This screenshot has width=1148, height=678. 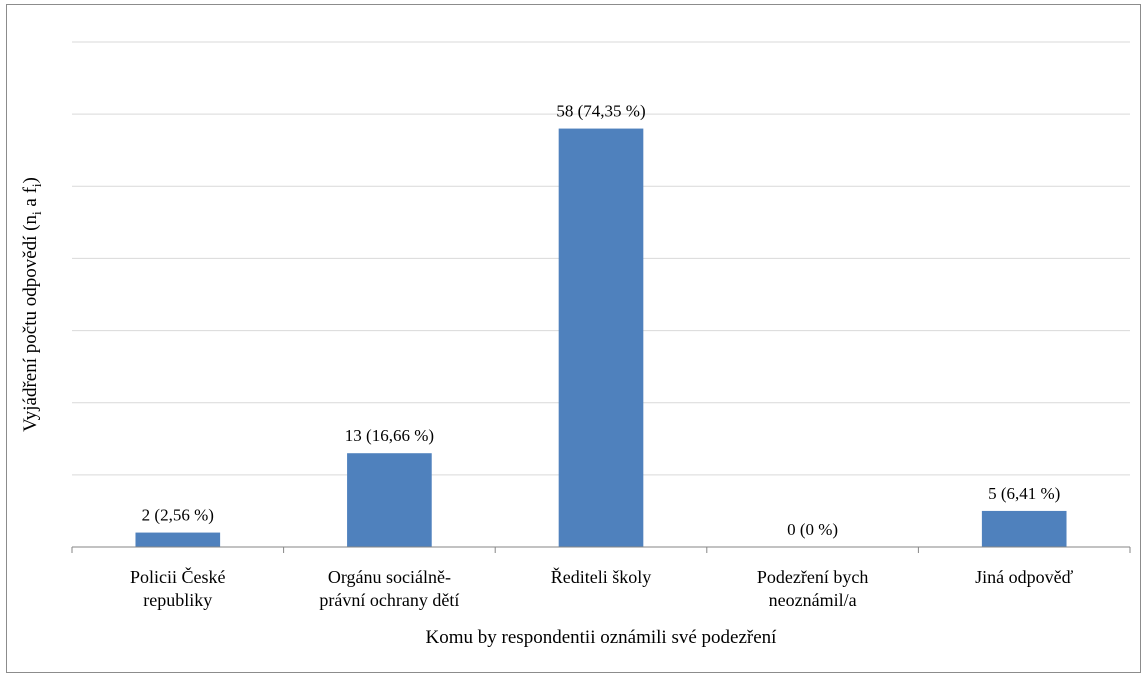 I want to click on x-tick-label-line: neoznámil/a, so click(x=813, y=600).